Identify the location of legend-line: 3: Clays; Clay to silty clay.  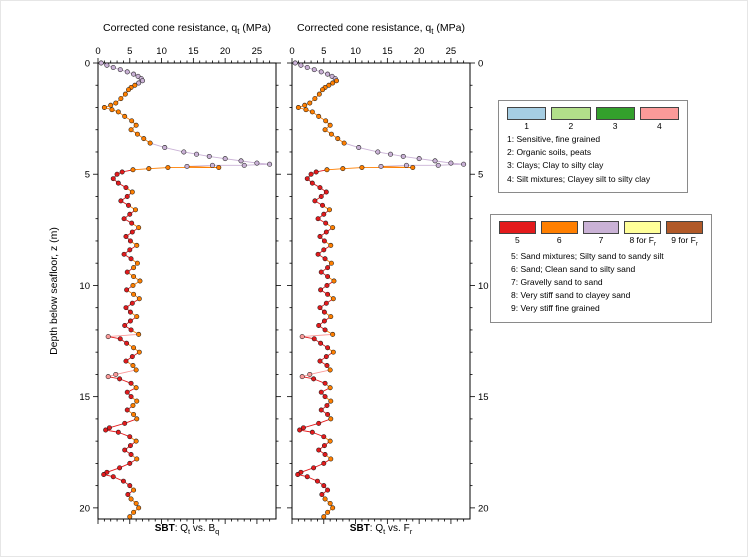
(555, 165).